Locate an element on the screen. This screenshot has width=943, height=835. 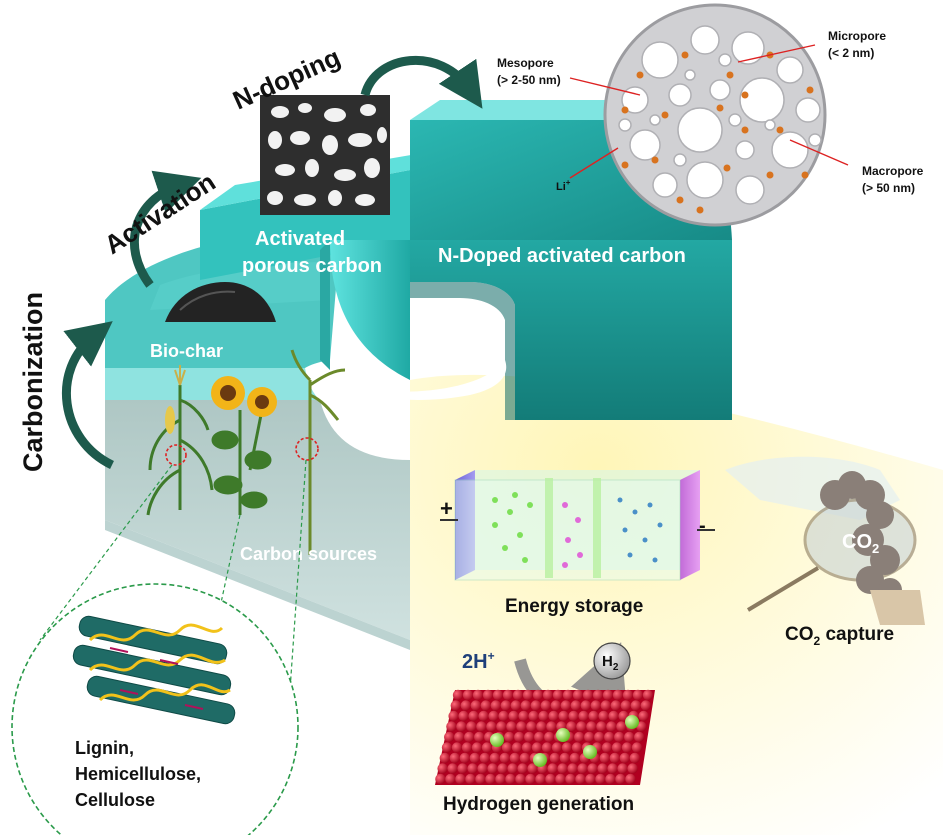
energy-storage-device is located at coordinates (577, 525).